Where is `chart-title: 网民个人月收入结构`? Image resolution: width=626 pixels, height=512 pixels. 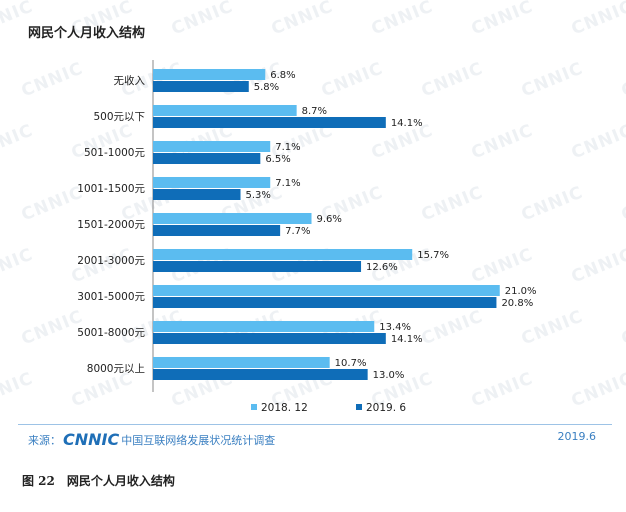
chart-title: 网民个人月收入结构 is located at coordinates (87, 33).